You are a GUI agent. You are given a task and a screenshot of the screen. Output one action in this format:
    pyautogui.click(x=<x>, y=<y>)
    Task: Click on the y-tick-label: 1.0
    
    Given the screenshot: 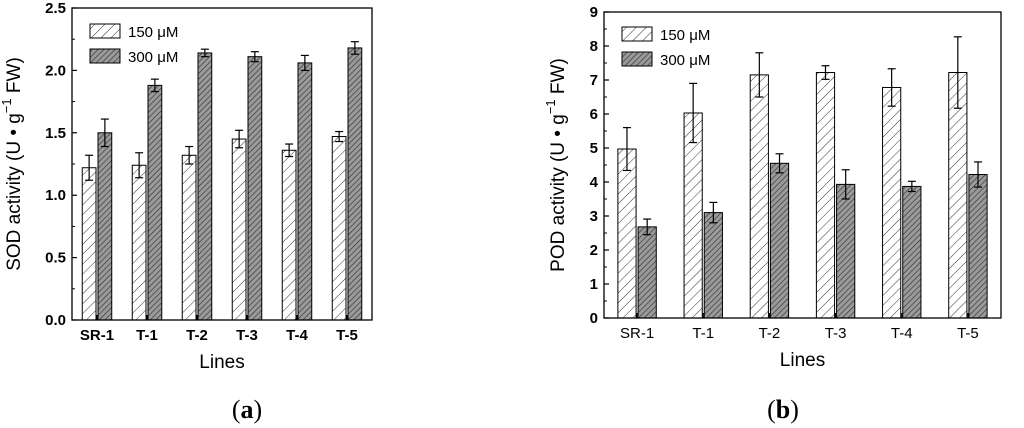 What is the action you would take?
    pyautogui.click(x=55, y=195)
    